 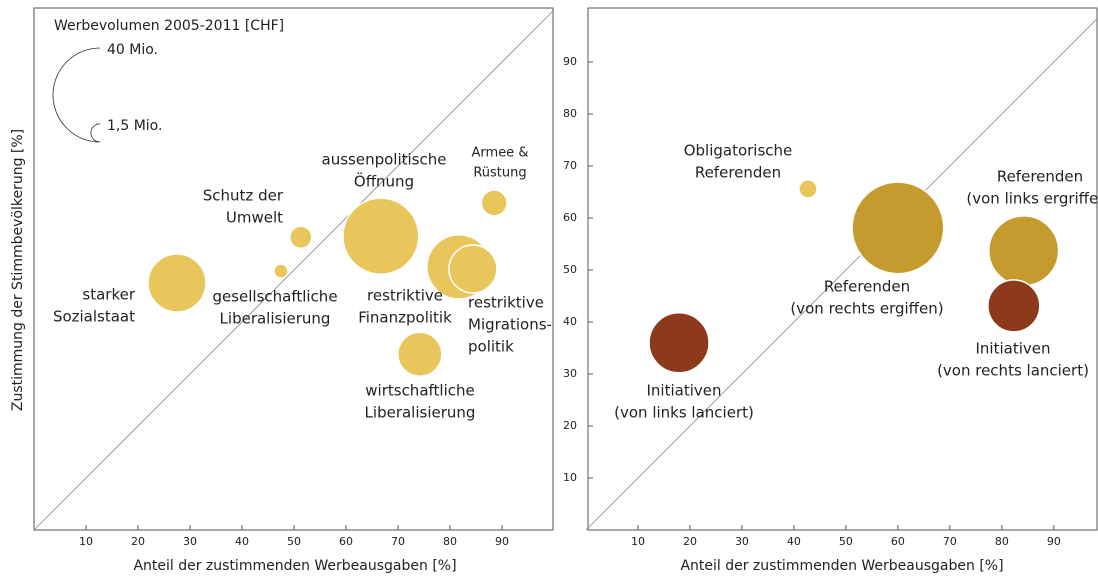 I want to click on y-tick-label: 30, so click(x=570, y=373).